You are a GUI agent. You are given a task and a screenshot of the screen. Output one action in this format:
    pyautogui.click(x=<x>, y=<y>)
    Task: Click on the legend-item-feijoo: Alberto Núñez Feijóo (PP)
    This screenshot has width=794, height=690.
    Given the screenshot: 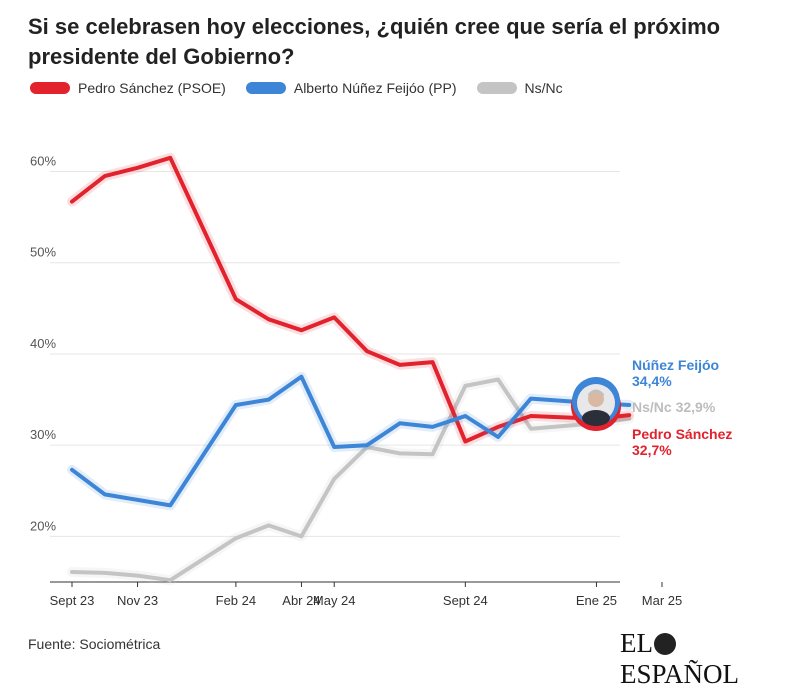 What is the action you would take?
    pyautogui.click(x=351, y=88)
    